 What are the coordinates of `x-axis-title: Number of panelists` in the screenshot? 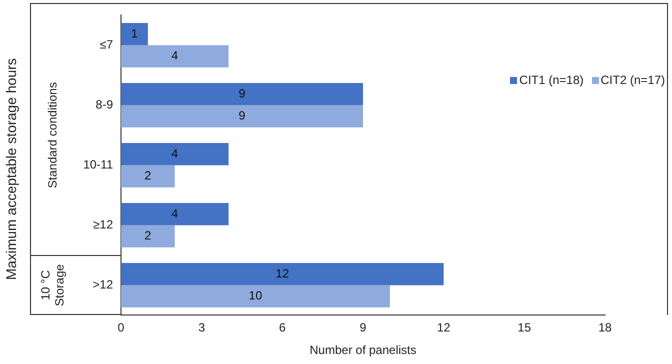 It's located at (363, 350).